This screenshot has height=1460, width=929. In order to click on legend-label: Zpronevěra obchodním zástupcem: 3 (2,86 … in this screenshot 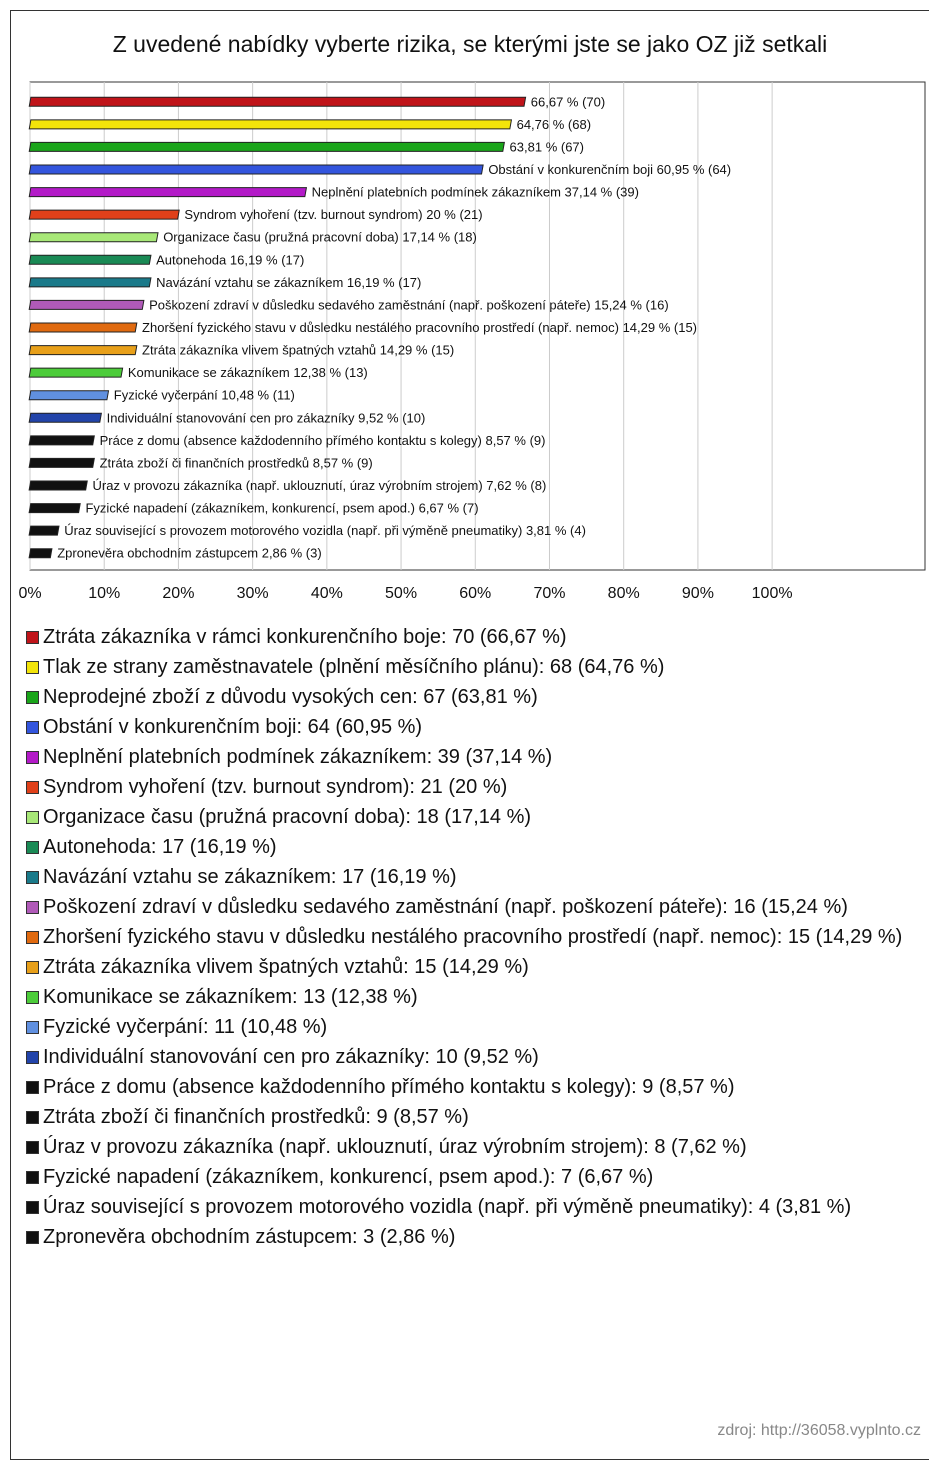, I will do `click(249, 1237)`.